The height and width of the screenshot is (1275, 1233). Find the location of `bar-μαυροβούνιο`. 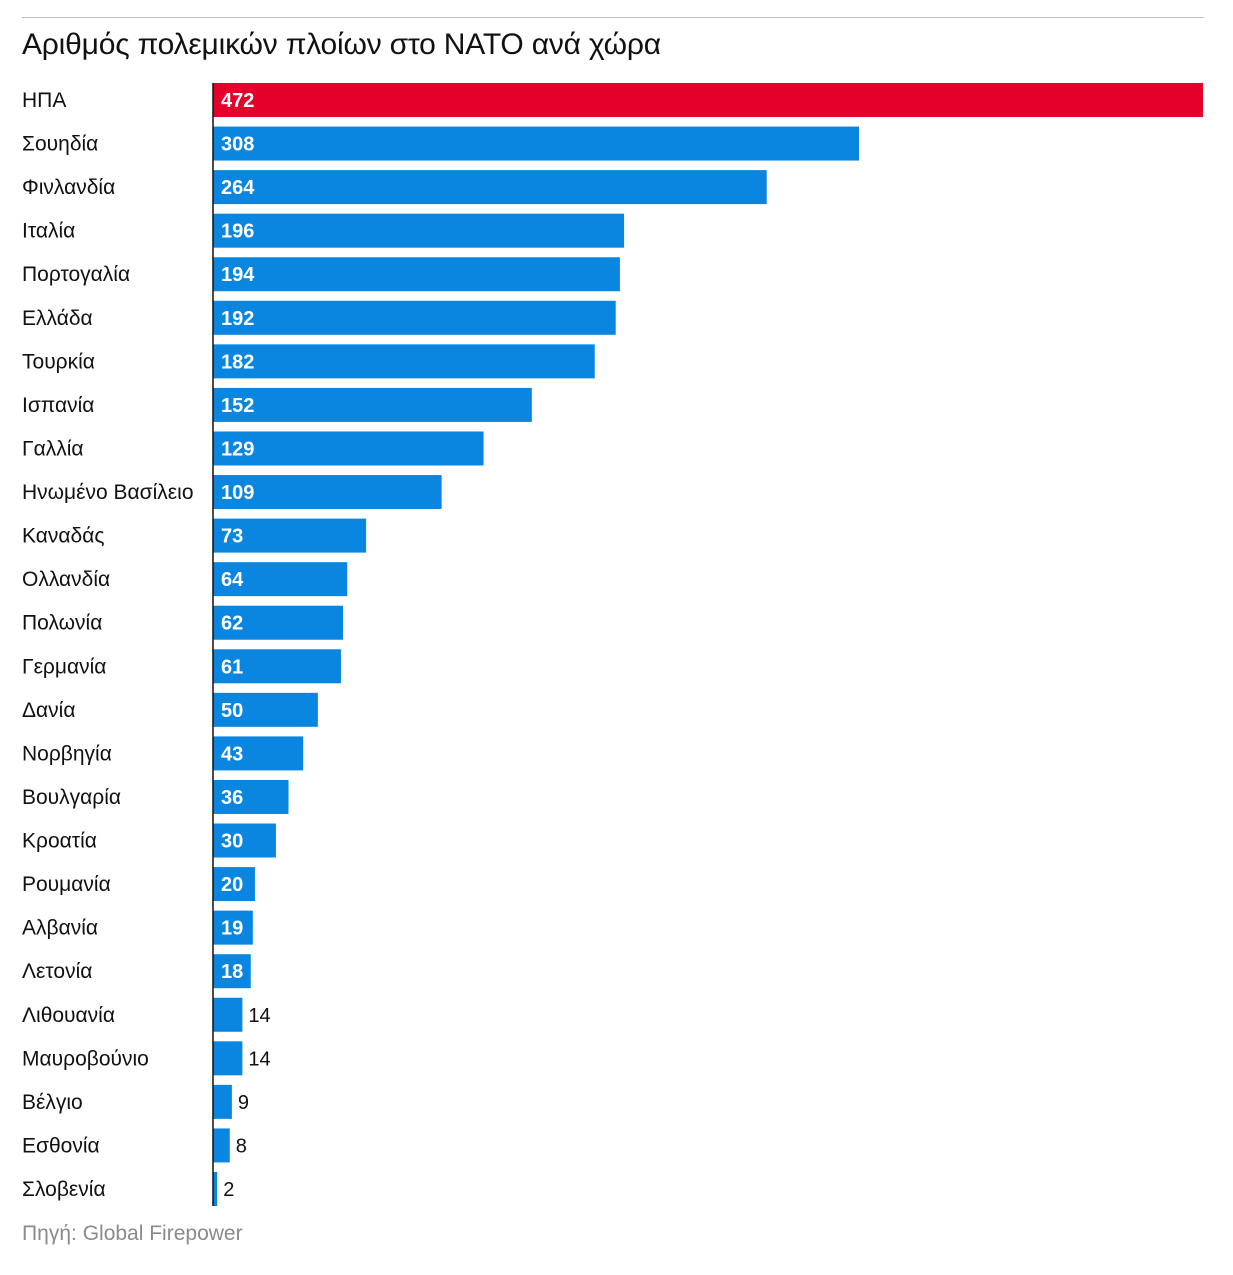

bar-μαυροβούνιο is located at coordinates (228, 1058).